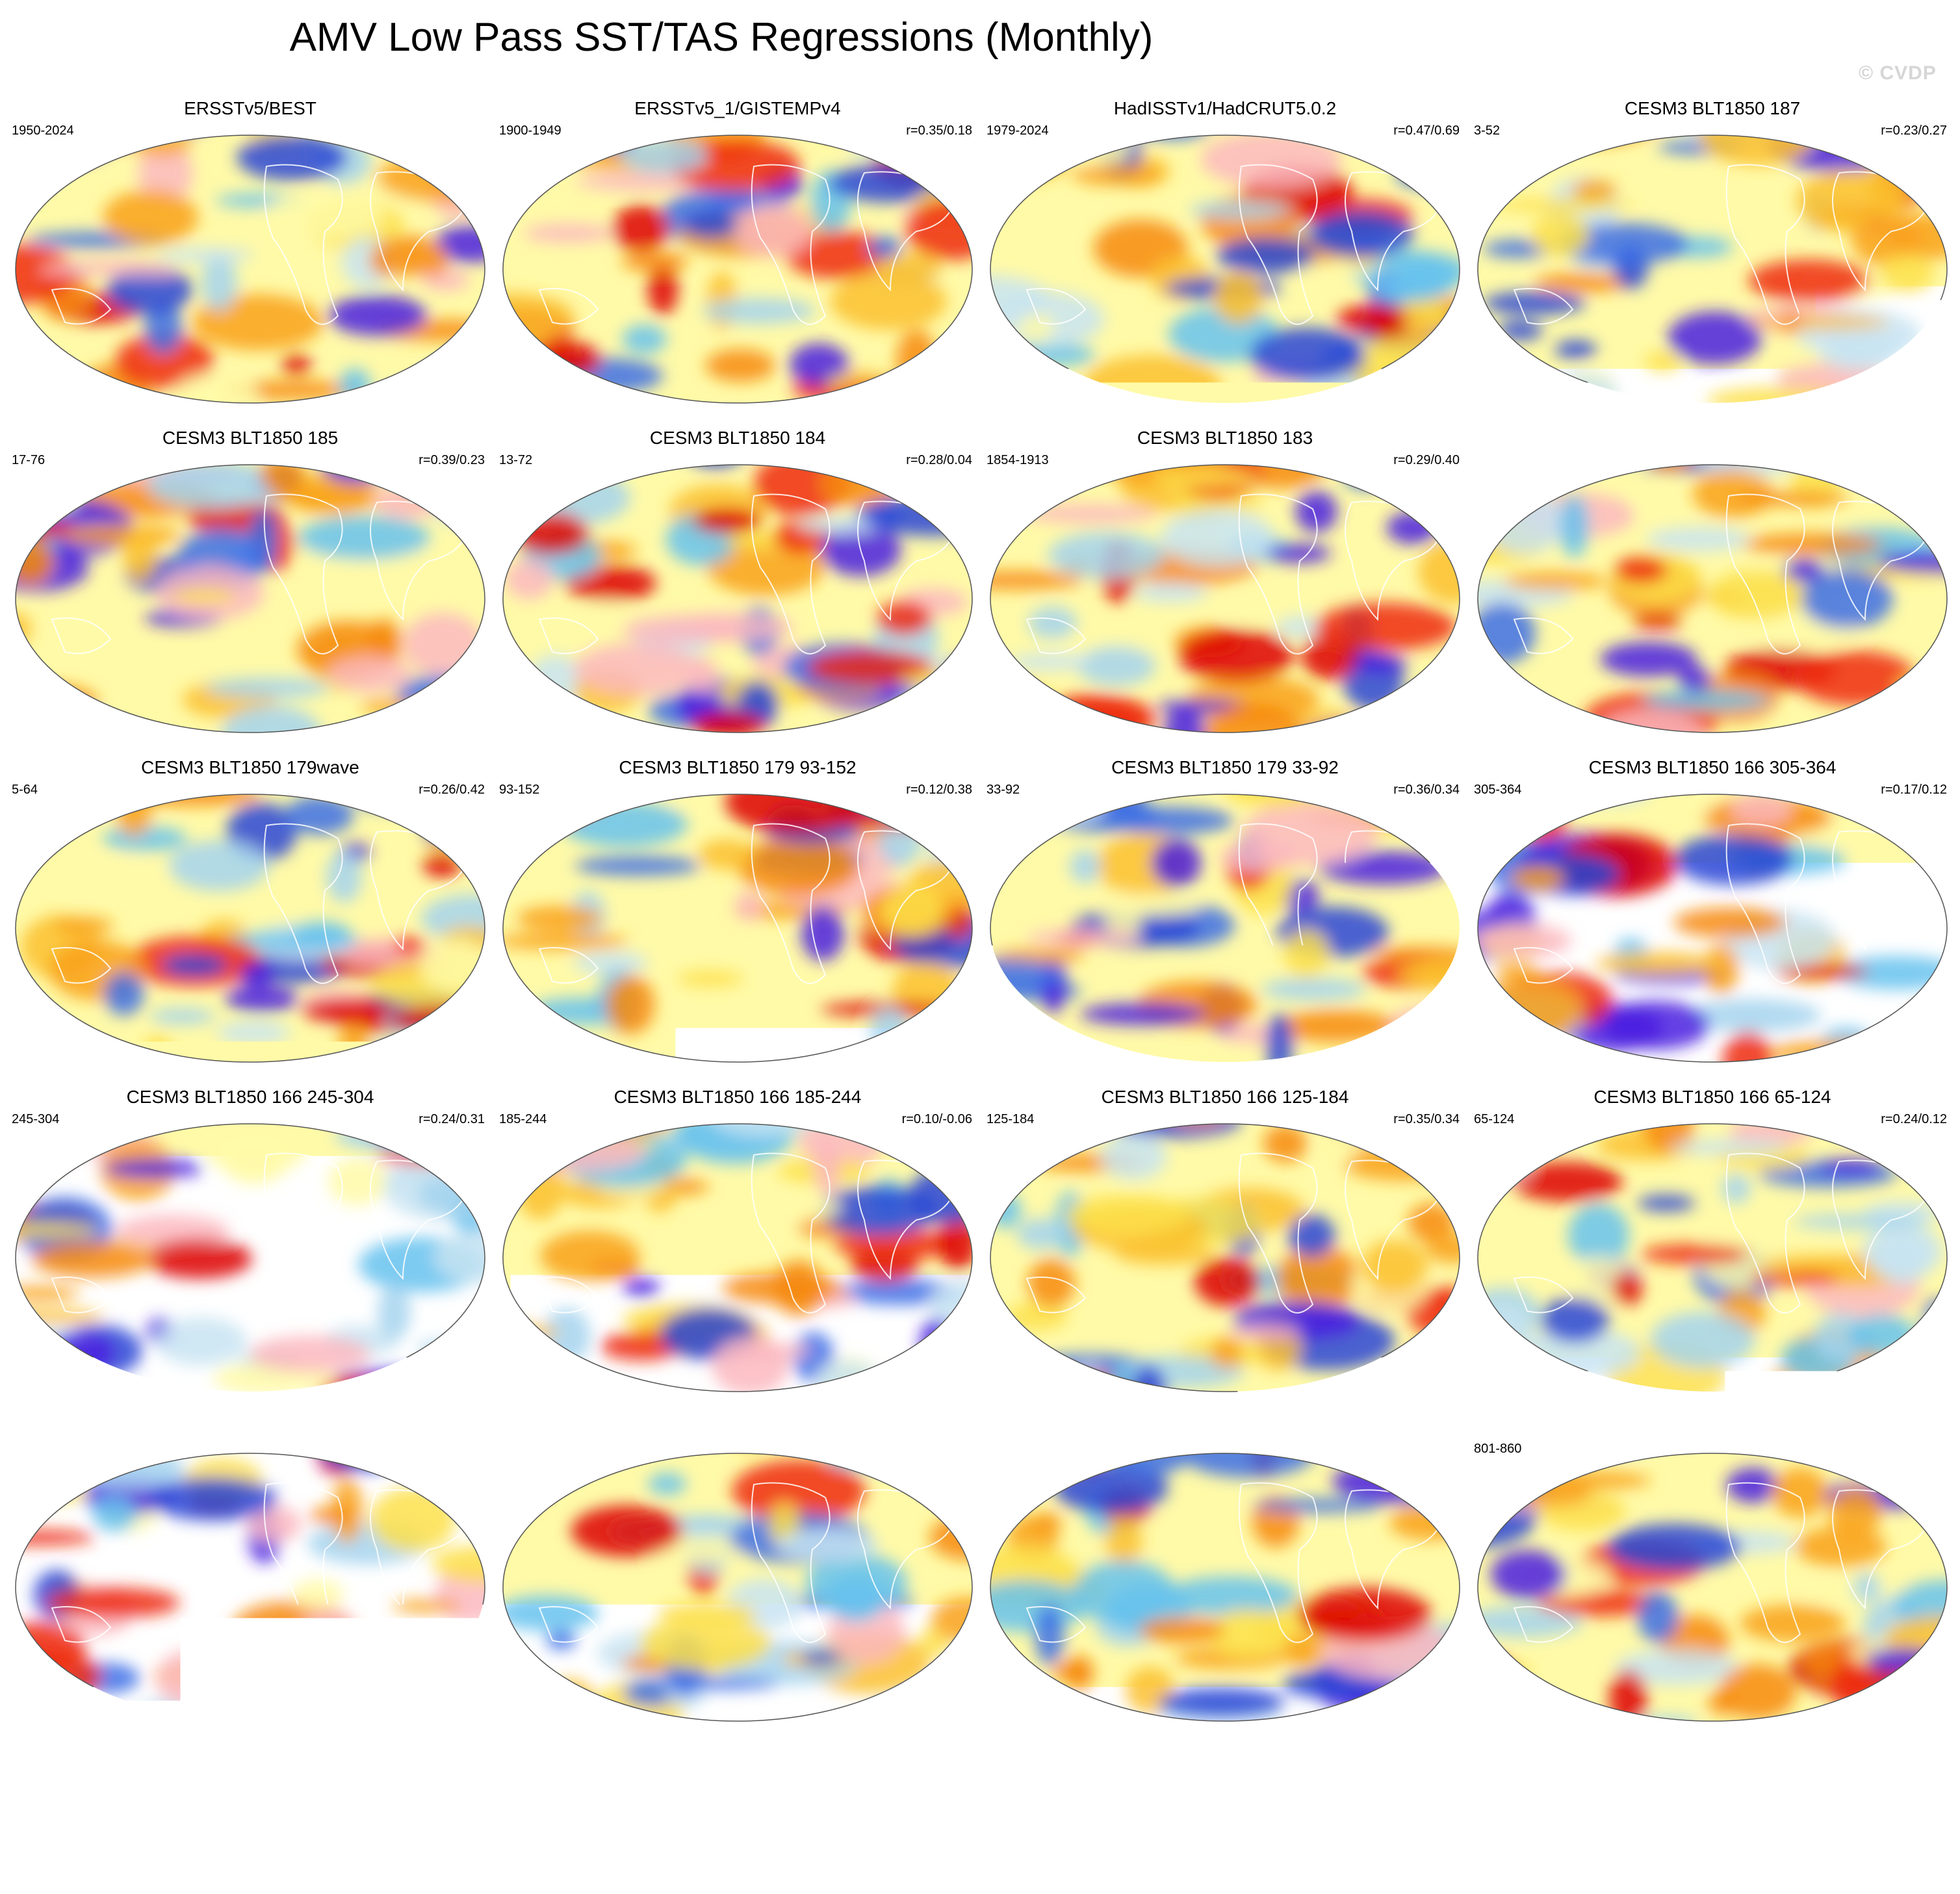  Describe the element at coordinates (865, 1829) in the screenshot. I see `colorbar-tick-label: -0.8` at that location.